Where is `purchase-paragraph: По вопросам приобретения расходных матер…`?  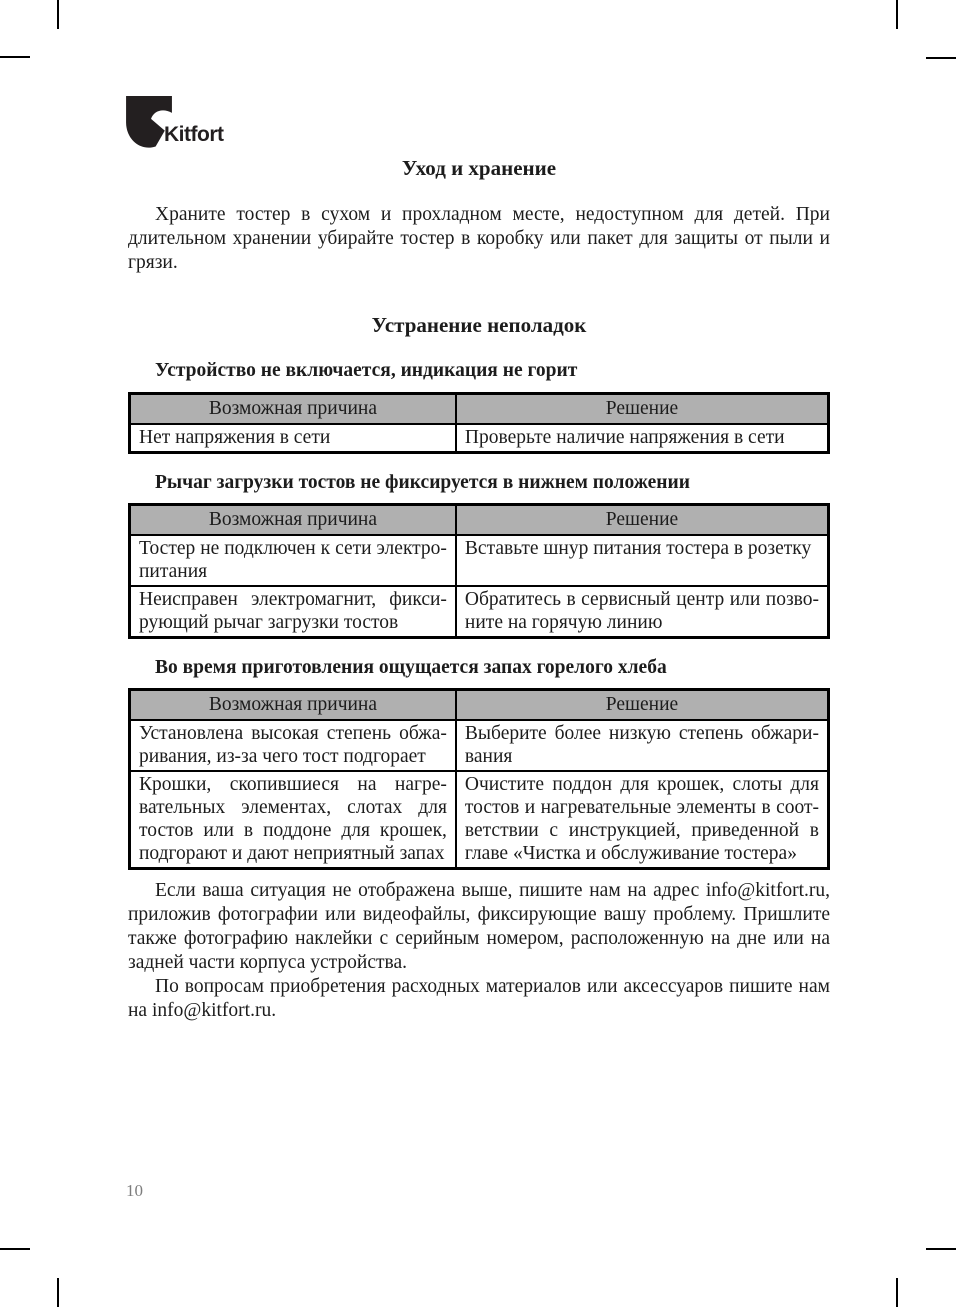
purchase-paragraph: По вопросам приобретения расходных матер… is located at coordinates (479, 998).